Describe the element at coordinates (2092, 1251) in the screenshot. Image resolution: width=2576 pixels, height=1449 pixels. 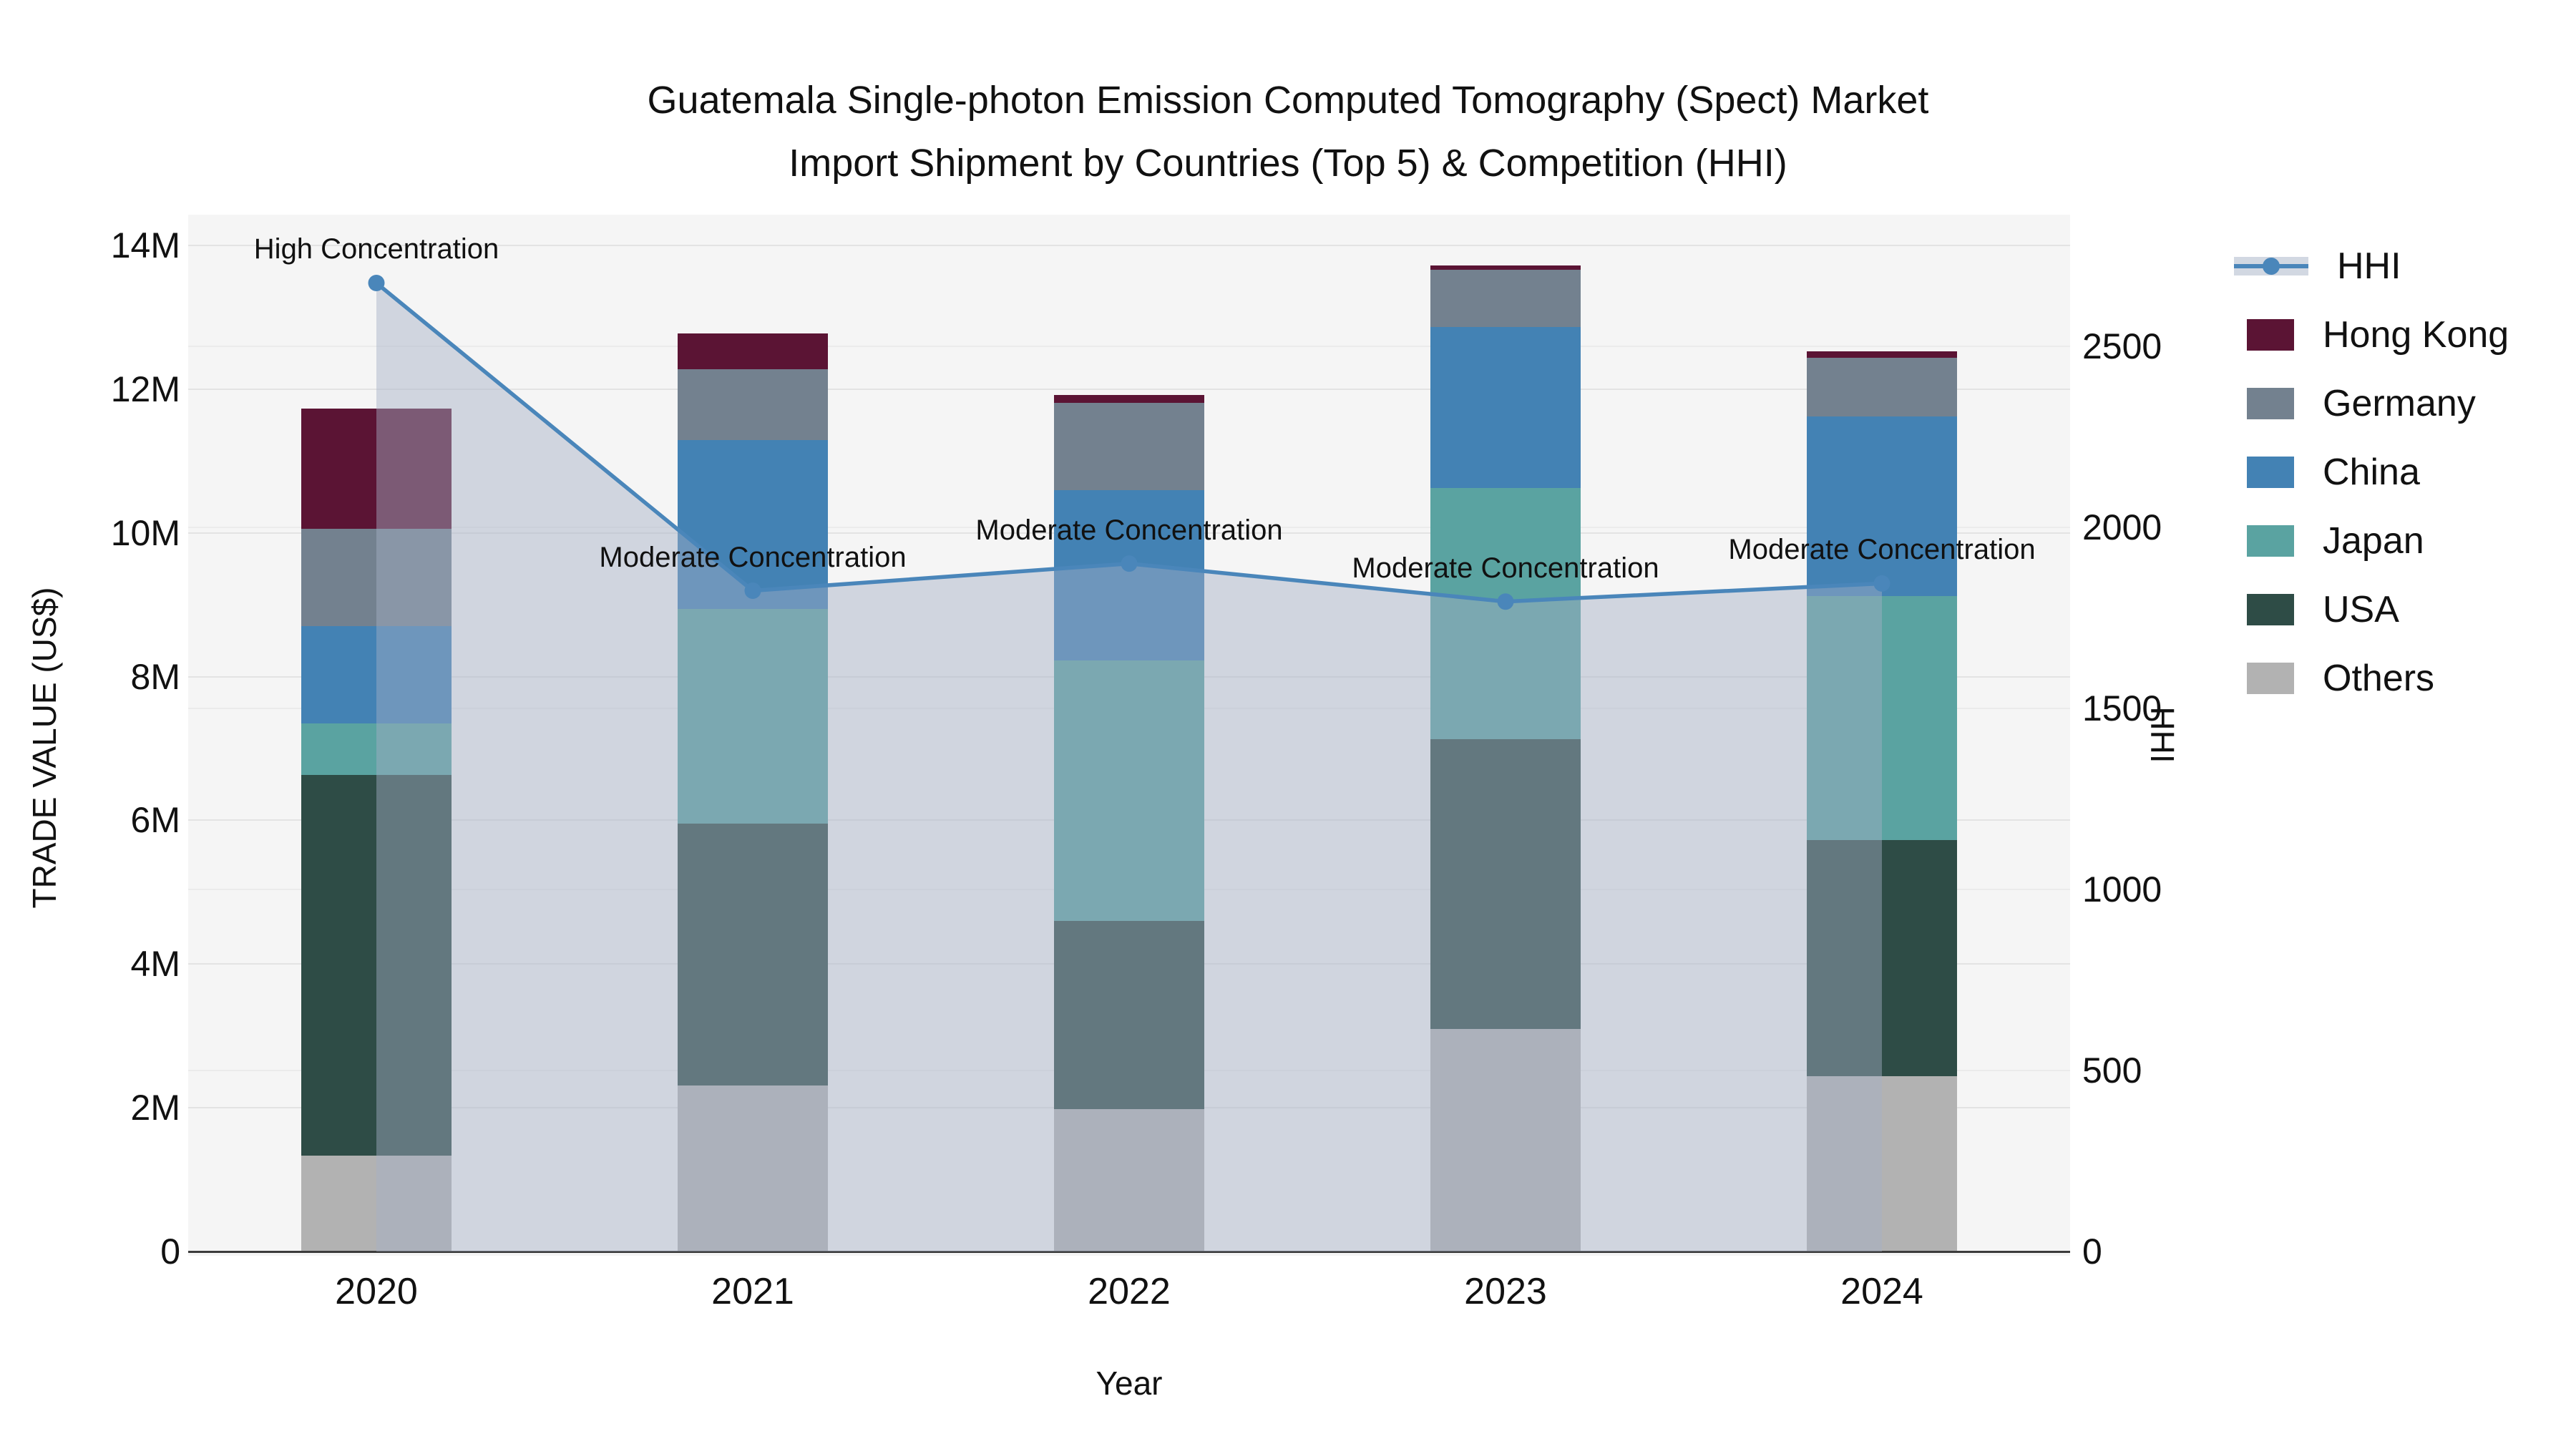
I see `y-right-tick-0: 0` at that location.